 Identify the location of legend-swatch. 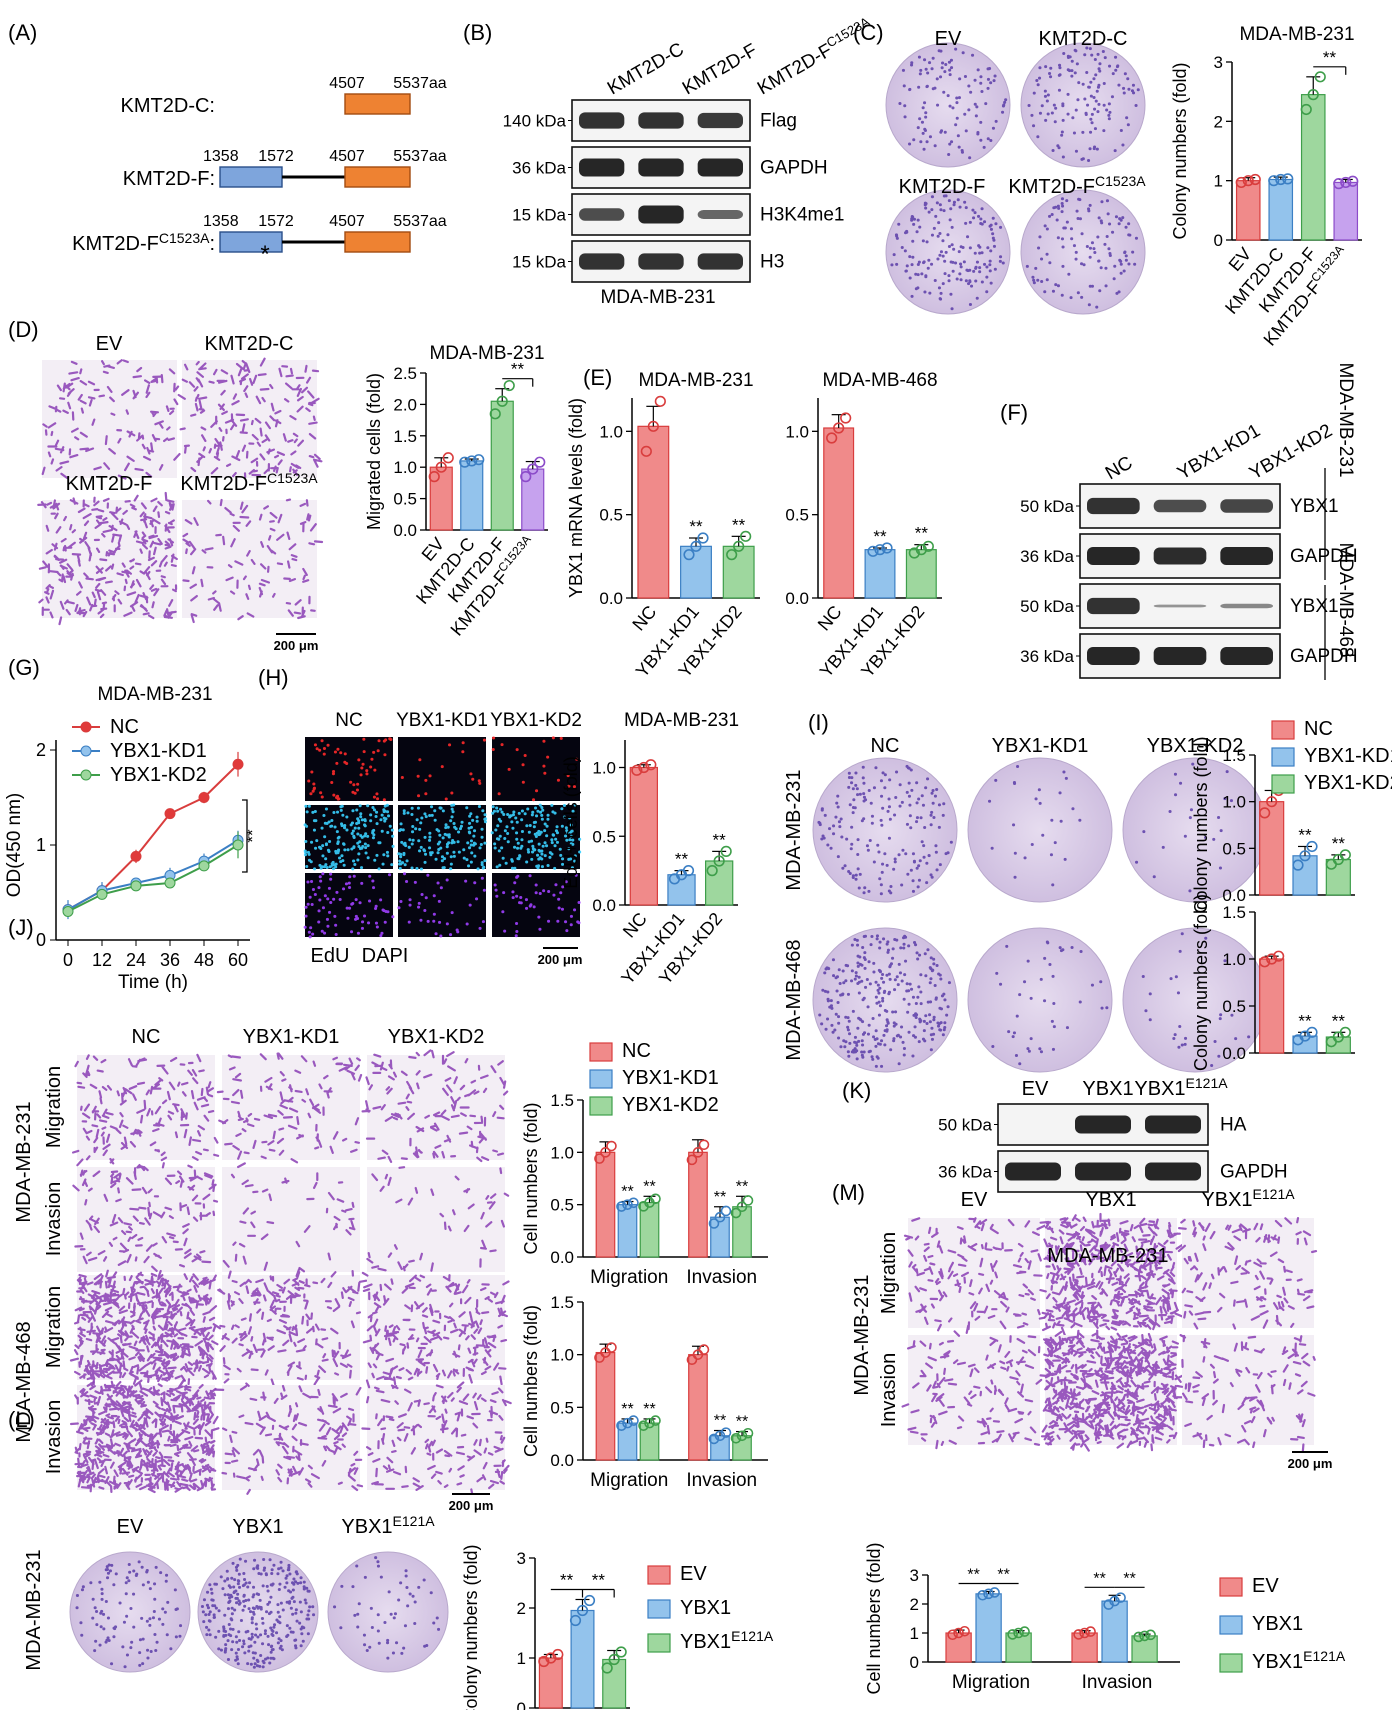
(1283, 730).